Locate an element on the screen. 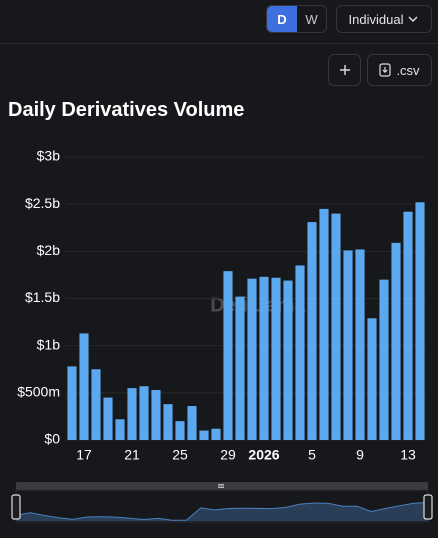 This screenshot has height=538, width=438. plus-icon is located at coordinates (344, 70).